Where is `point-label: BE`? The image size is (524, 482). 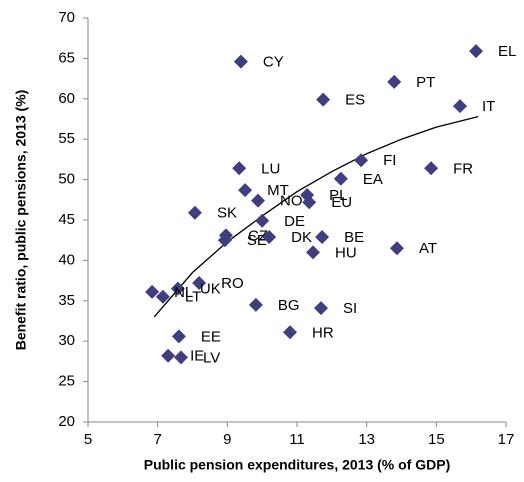
point-label: BE is located at coordinates (354, 237).